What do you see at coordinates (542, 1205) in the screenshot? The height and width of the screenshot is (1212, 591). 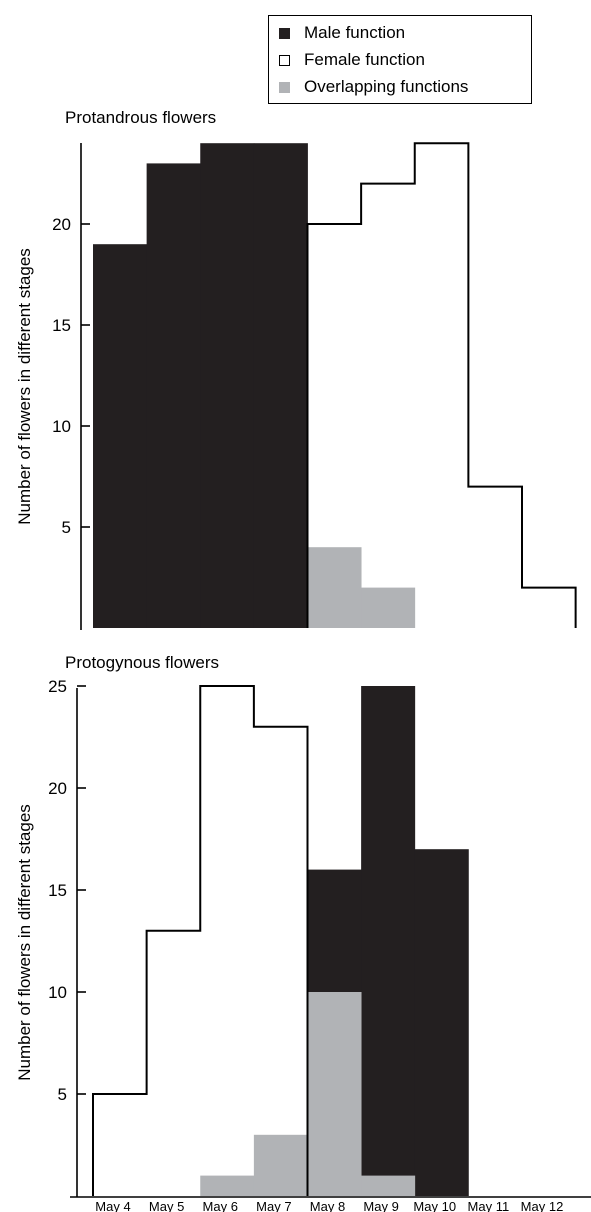 I see `protogynous-x-tick-label-8: May 12` at bounding box center [542, 1205].